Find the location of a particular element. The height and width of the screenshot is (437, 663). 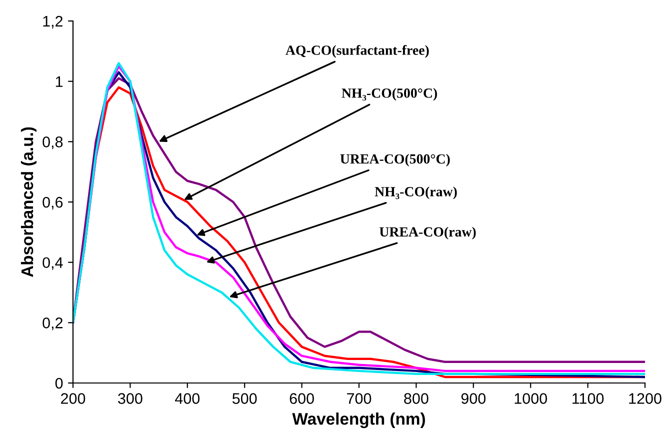

x-tick-label: 1200 is located at coordinates (645, 398).